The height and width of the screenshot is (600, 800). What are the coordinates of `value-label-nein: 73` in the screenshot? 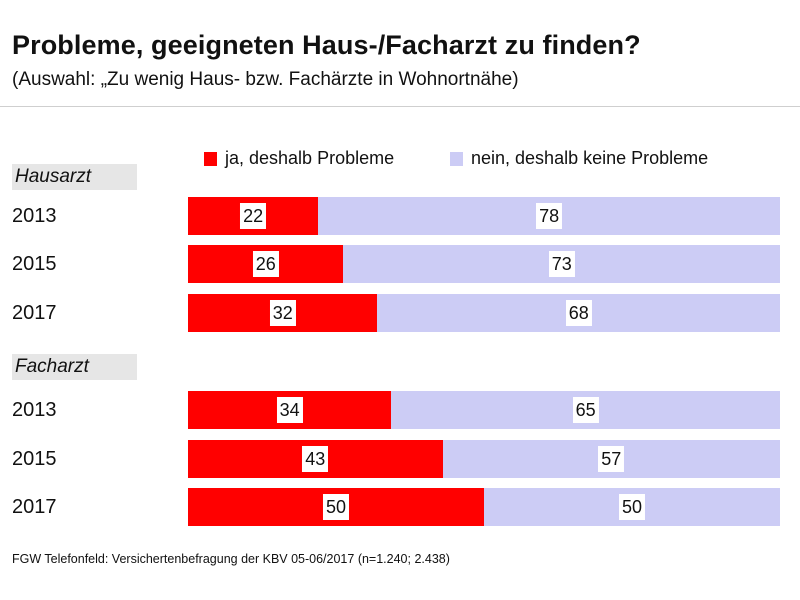 It's located at (561, 264).